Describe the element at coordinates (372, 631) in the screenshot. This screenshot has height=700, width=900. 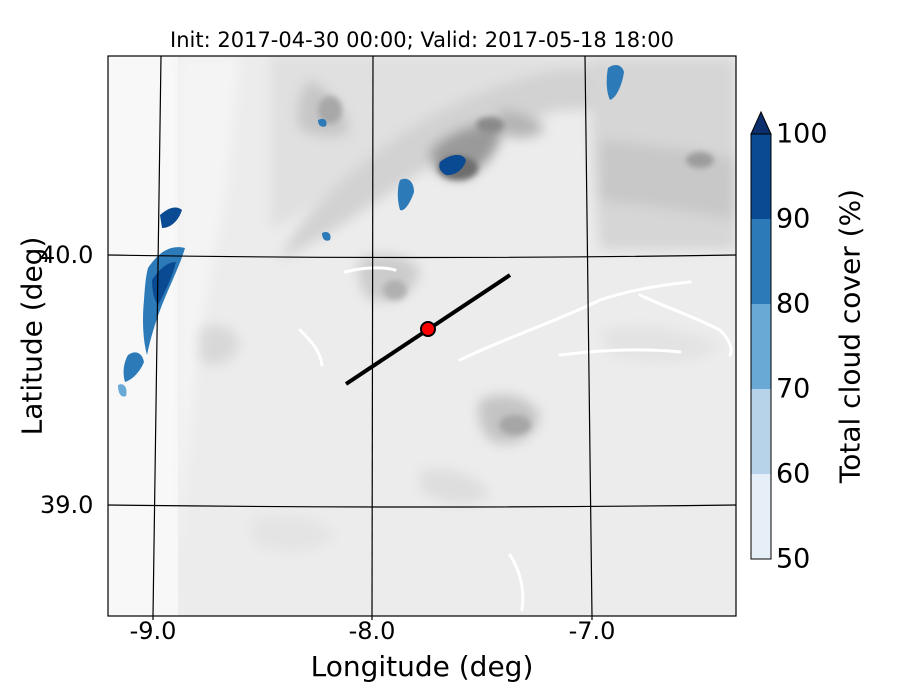
I see `x-tick-label: -8.0` at that location.